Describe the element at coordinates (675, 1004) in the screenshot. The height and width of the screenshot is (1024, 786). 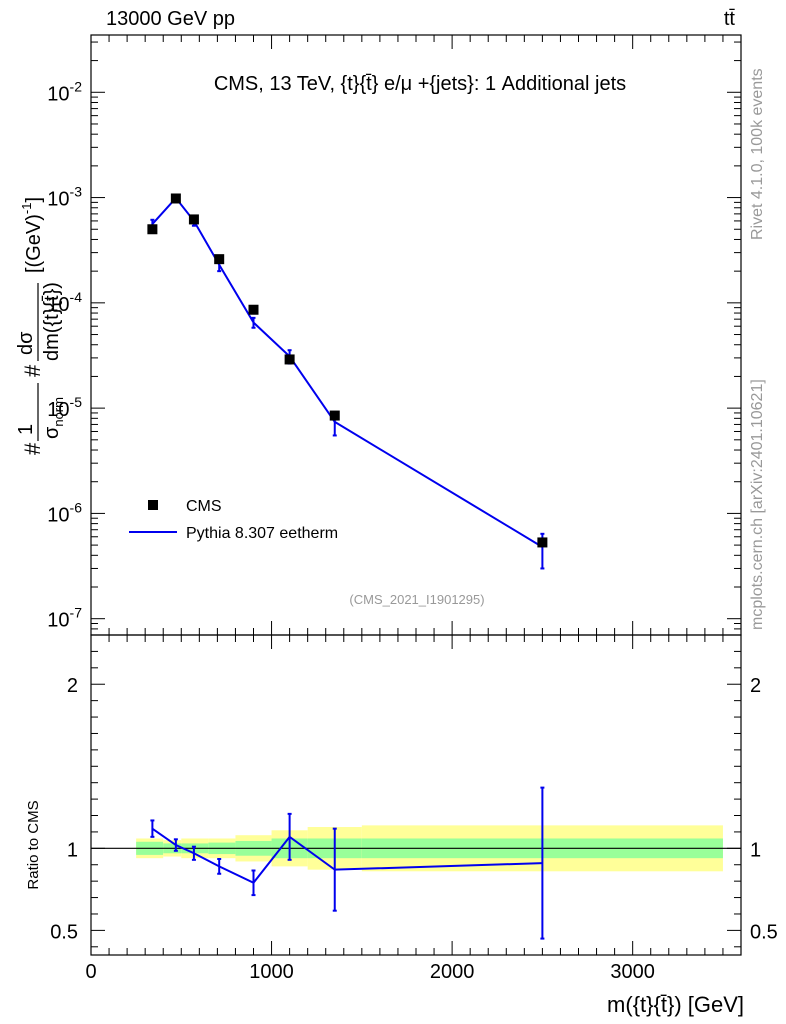
I see `x-axis-label: m({t}{t̄}) [GeV]` at that location.